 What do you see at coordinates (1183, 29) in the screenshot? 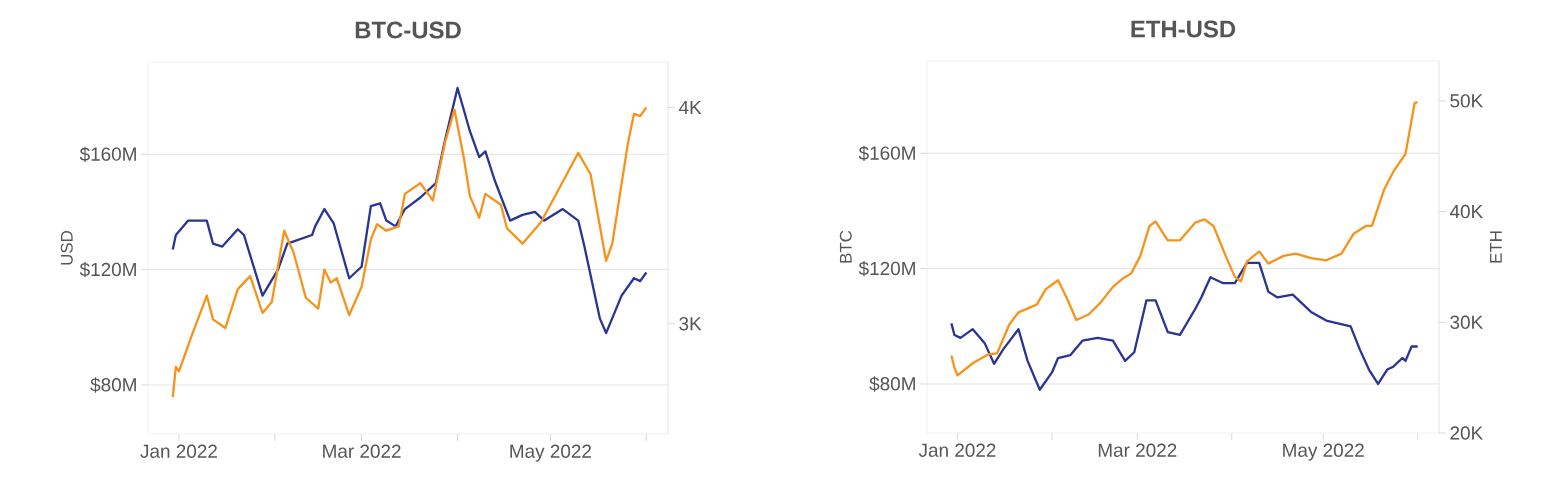
I see `chart-title: ETH-USD` at bounding box center [1183, 29].